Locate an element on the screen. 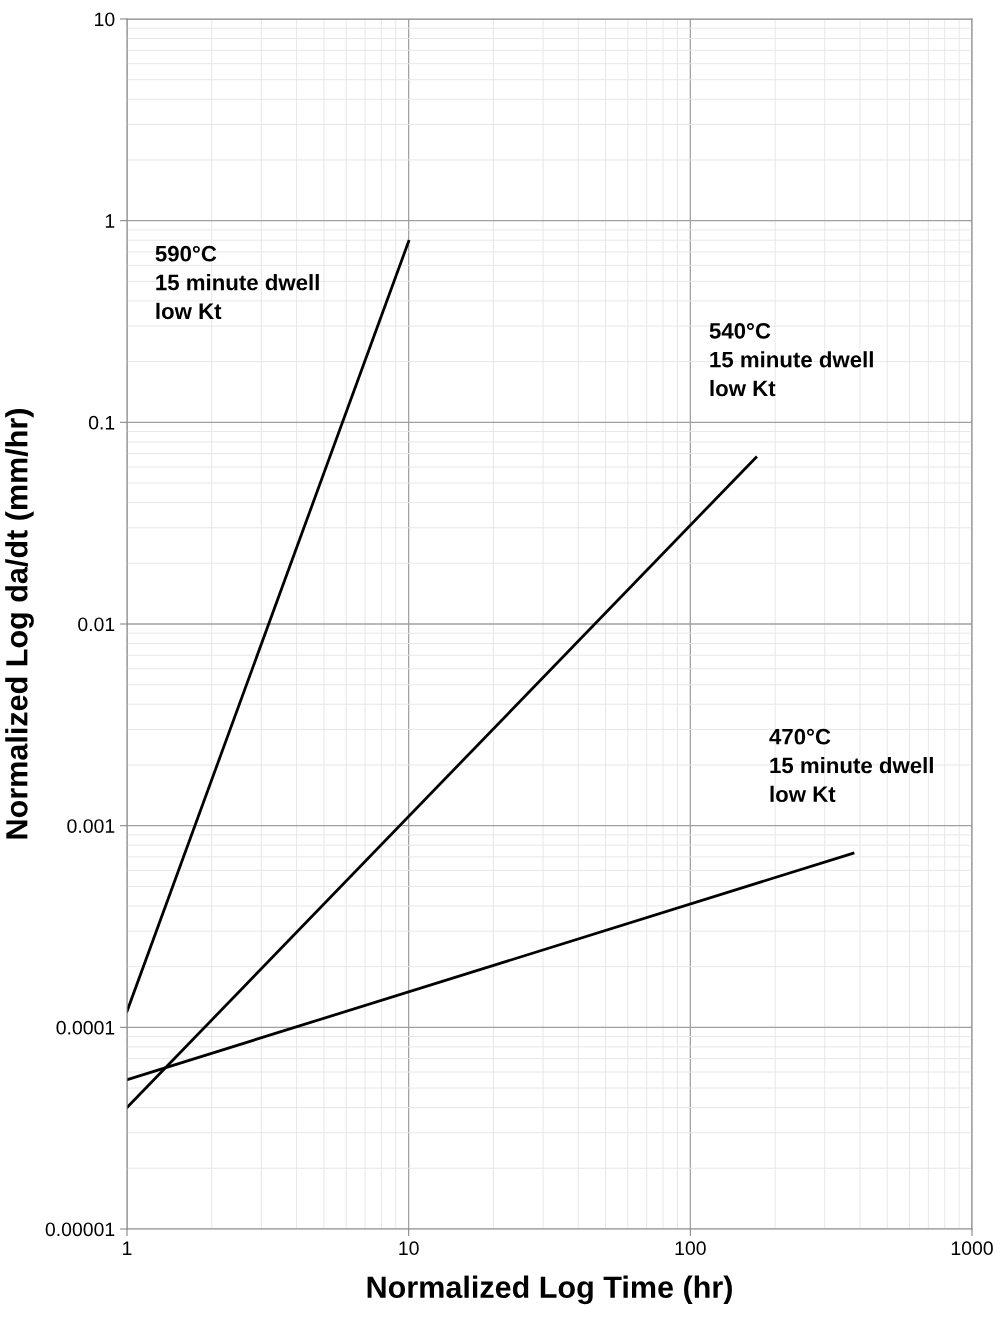 The width and height of the screenshot is (1001, 1322). annotation: 540°C 15 minute dwell low Kt is located at coordinates (791, 360).